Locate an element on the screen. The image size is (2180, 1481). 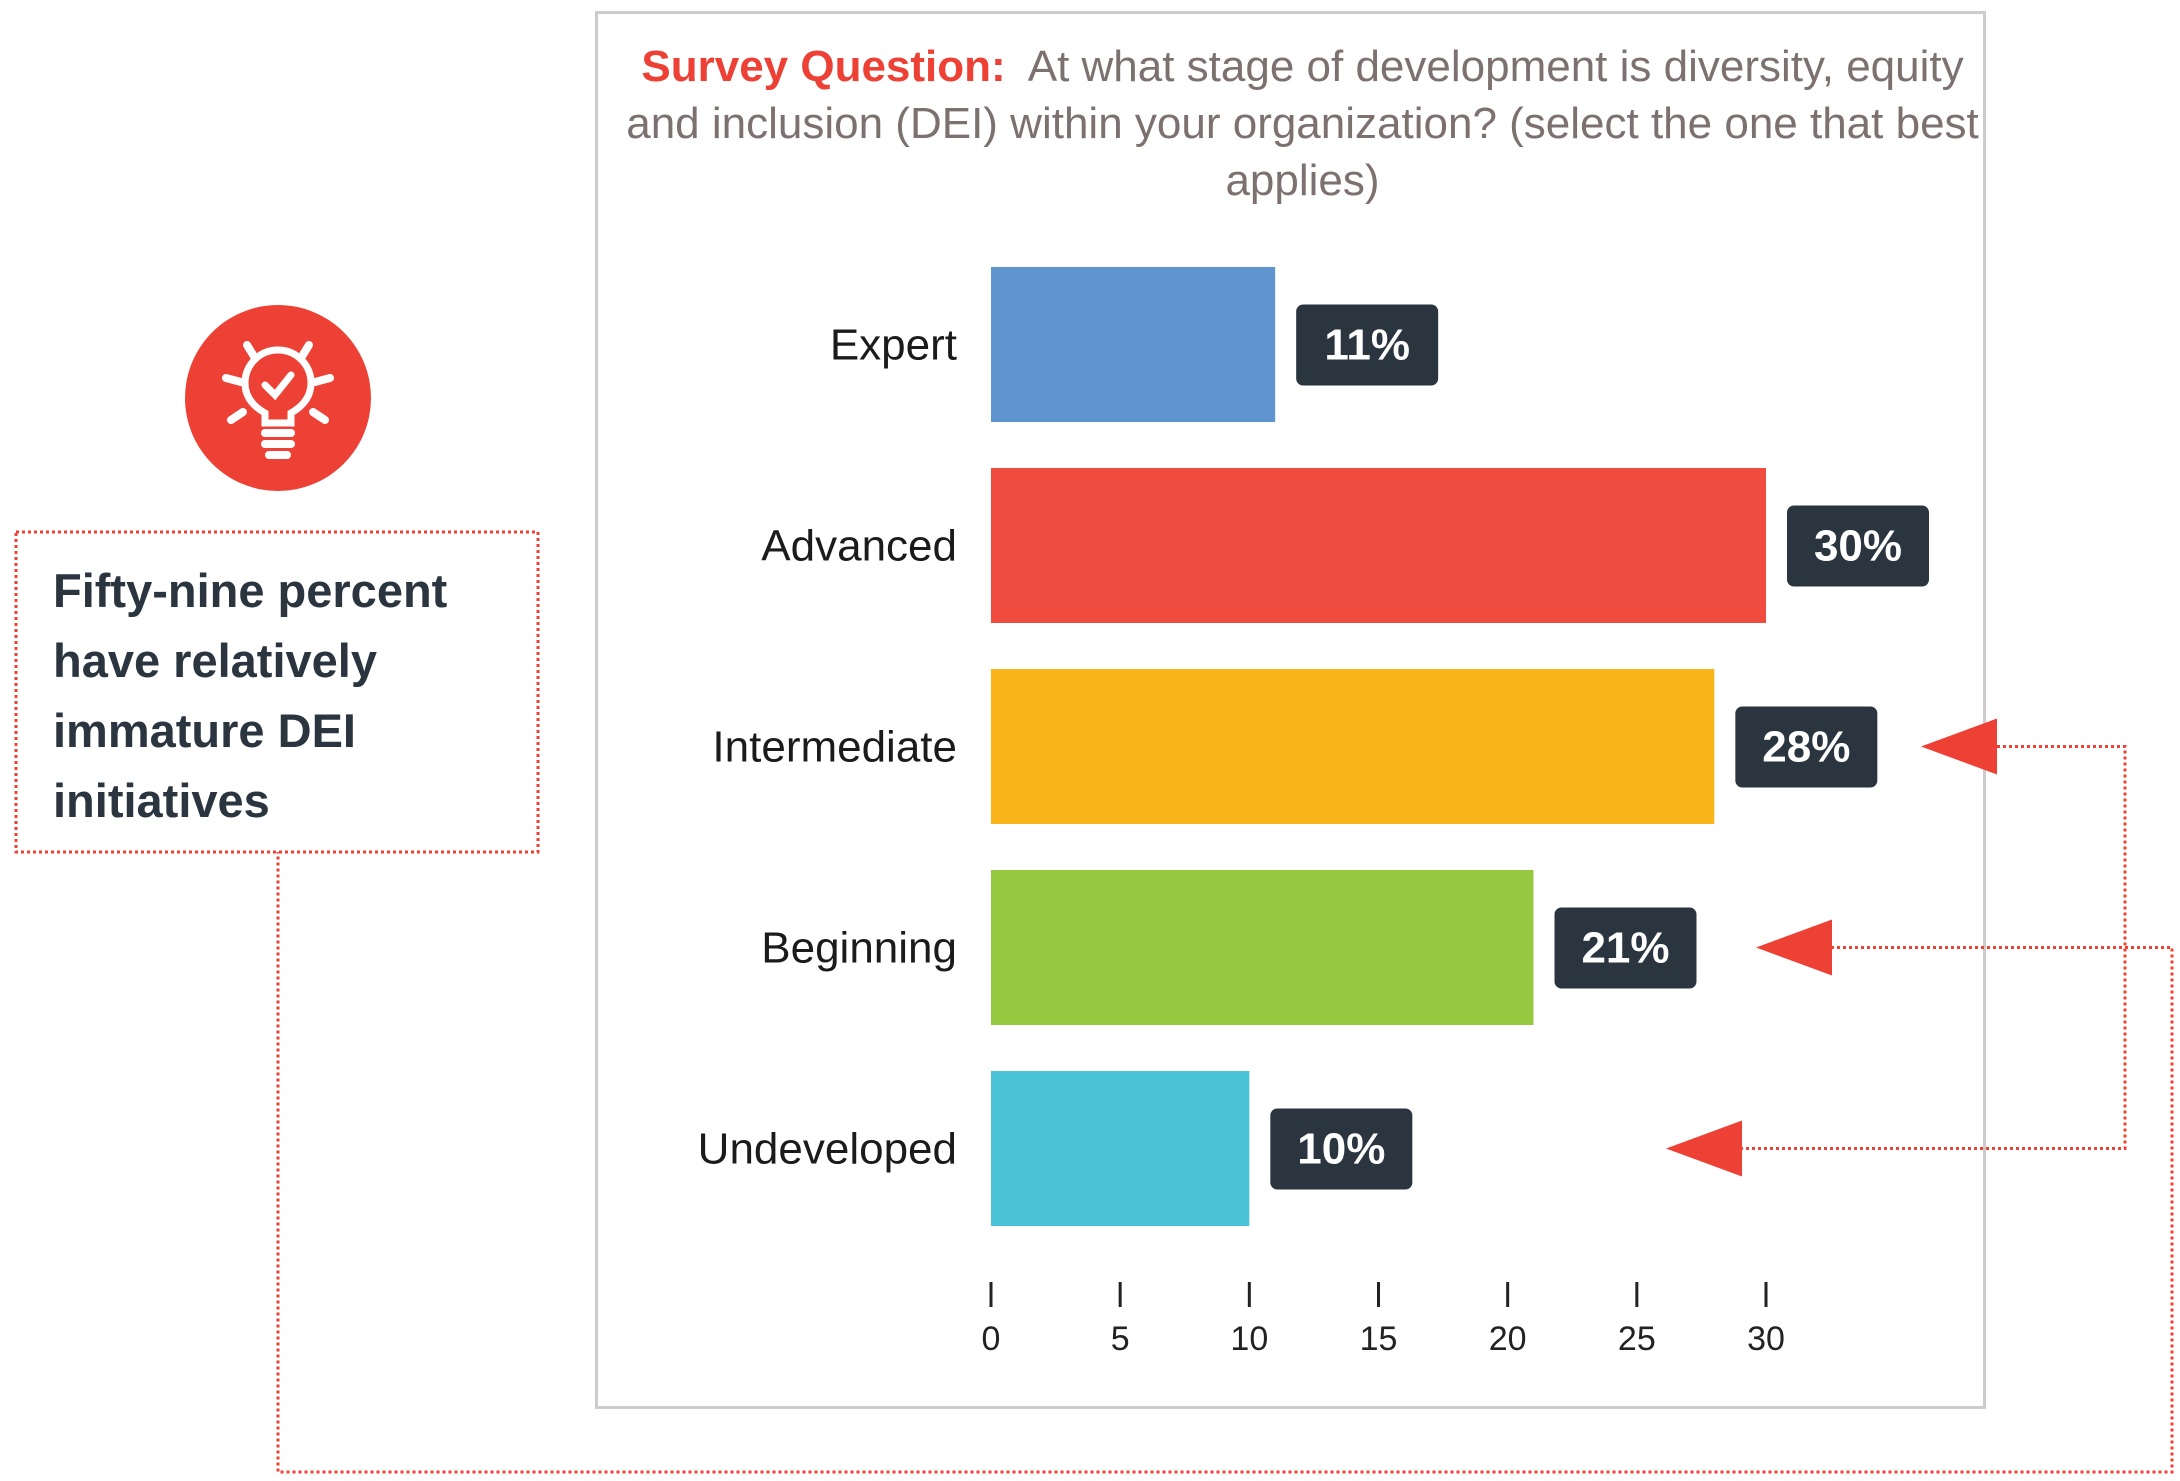
category-label: Intermediate is located at coordinates (834, 747).